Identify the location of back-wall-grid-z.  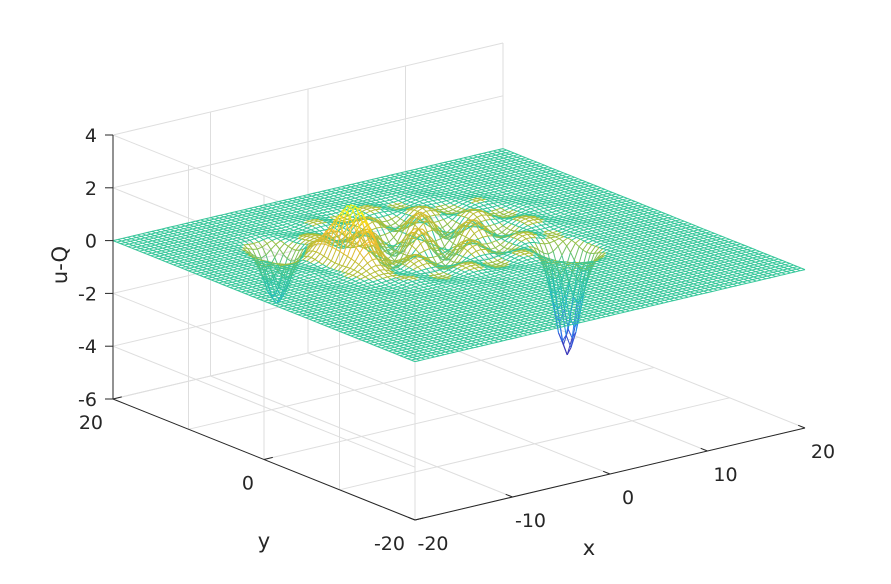
(308, 89).